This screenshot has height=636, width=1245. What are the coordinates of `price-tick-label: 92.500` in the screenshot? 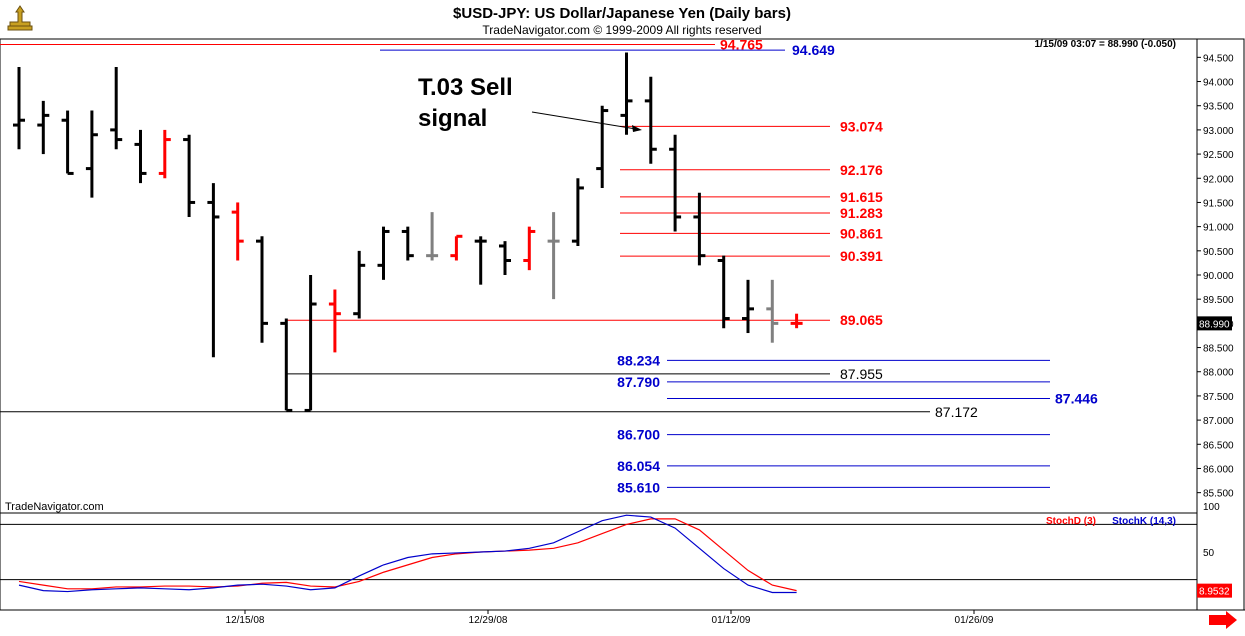 It's located at (1218, 155).